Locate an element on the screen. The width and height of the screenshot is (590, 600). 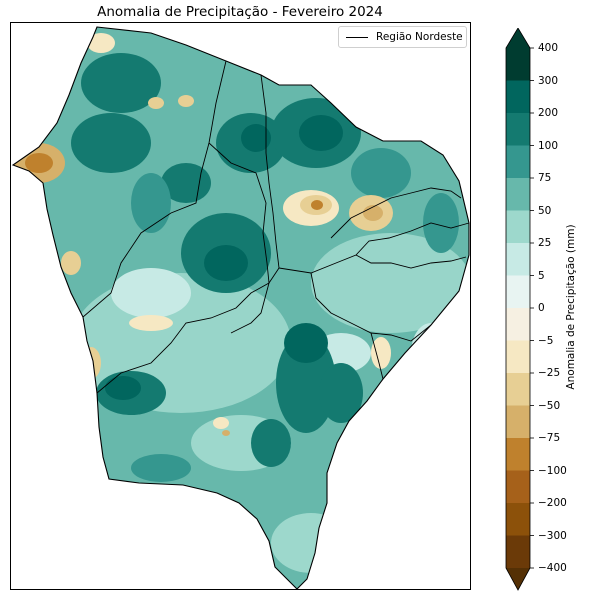
colorbar-extend-min is located at coordinates (518, 579).